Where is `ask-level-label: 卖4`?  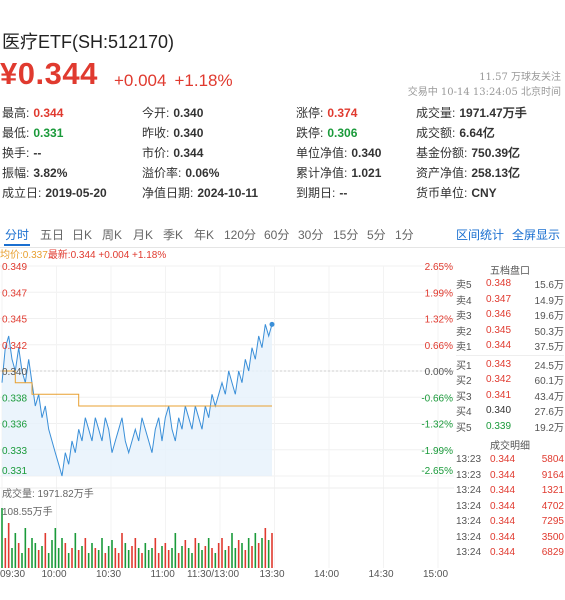
ask-level-label: 卖4 is located at coordinates (464, 301).